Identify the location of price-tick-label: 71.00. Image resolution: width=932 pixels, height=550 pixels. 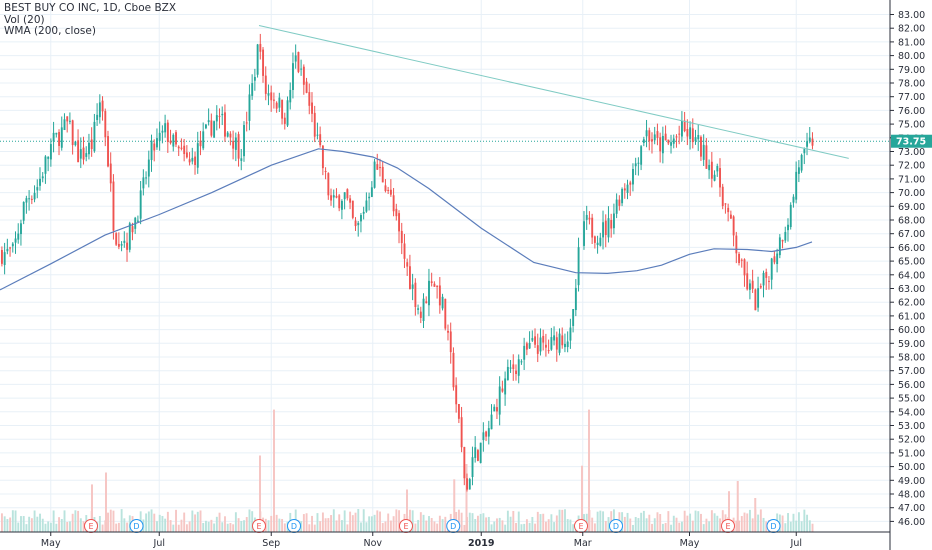
(911, 179).